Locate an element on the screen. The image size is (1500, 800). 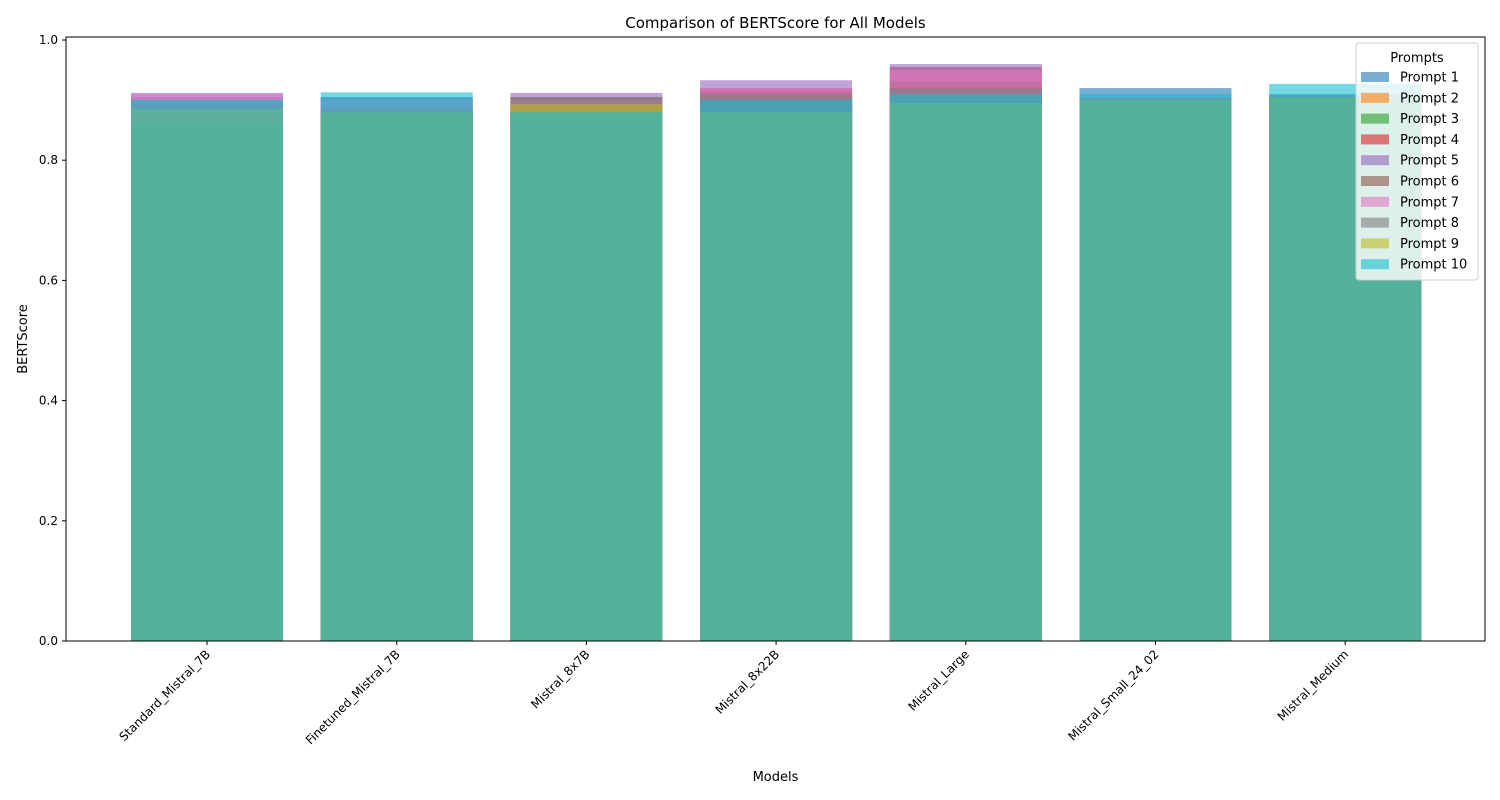
y-tick-label: 0.6 is located at coordinates (48, 280).